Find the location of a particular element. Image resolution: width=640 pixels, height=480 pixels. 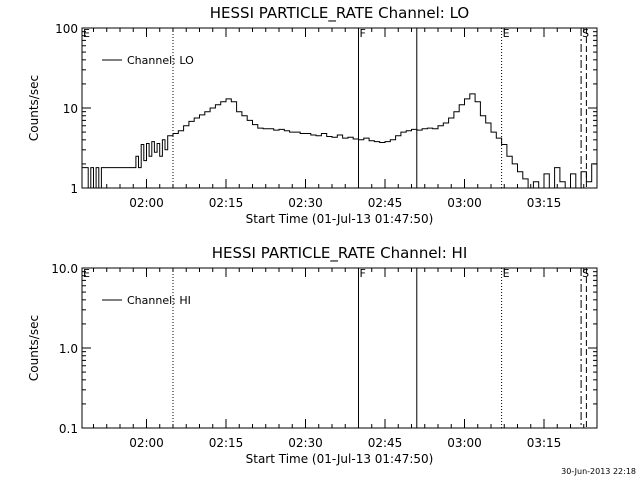

y-tick-label: 10 is located at coordinates (70, 109).